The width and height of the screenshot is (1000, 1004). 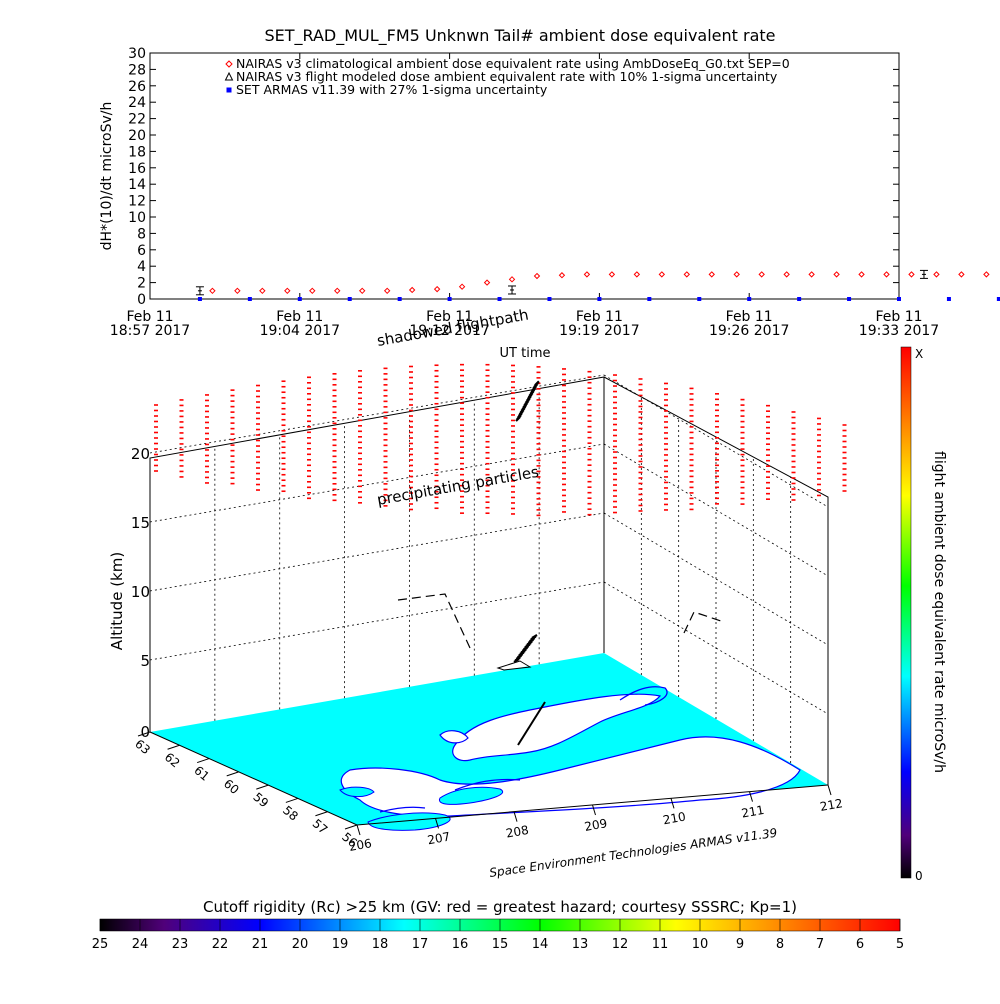 I want to click on flight-segment, so click(x=537, y=383).